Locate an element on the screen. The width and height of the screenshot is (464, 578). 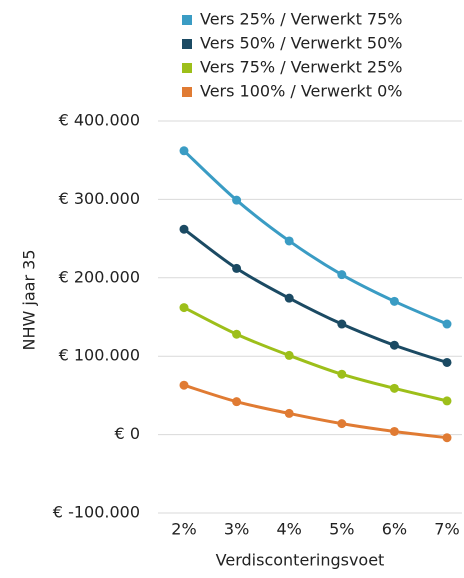
y-tick-label: € 0 is located at coordinates (127, 433).